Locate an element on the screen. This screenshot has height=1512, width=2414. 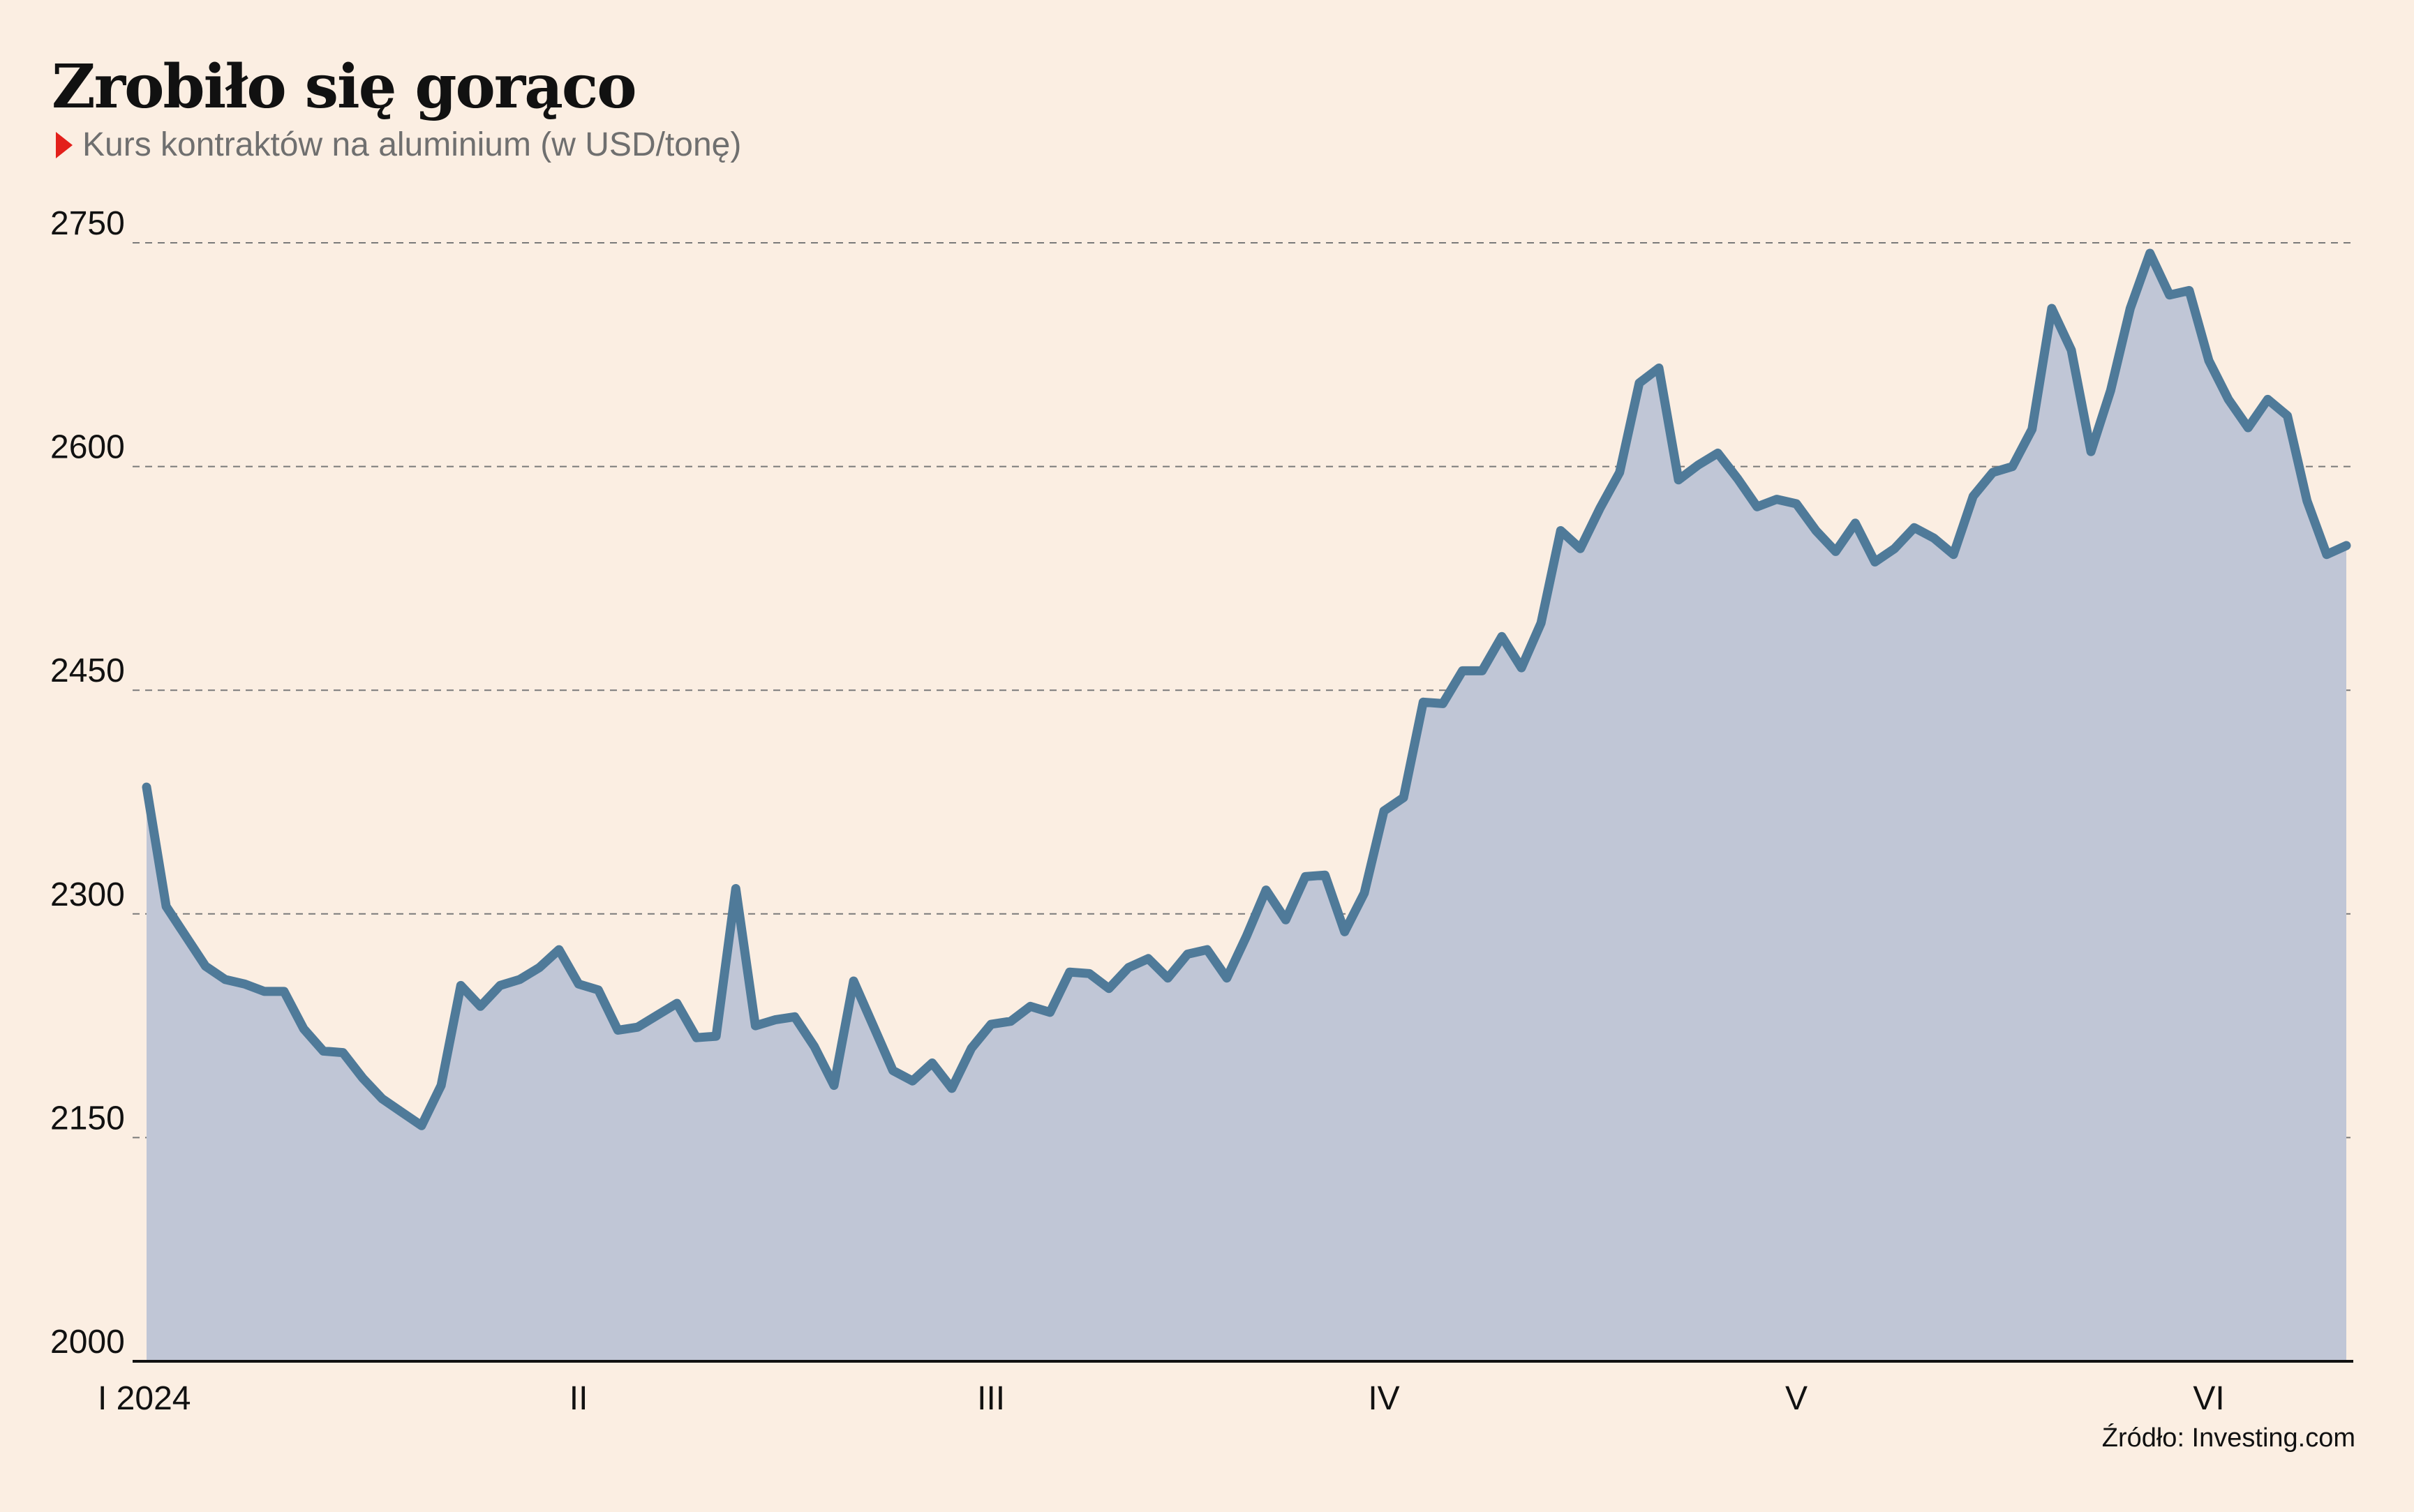
chart-title: Zrobiło się gorąco is located at coordinates (344, 87).